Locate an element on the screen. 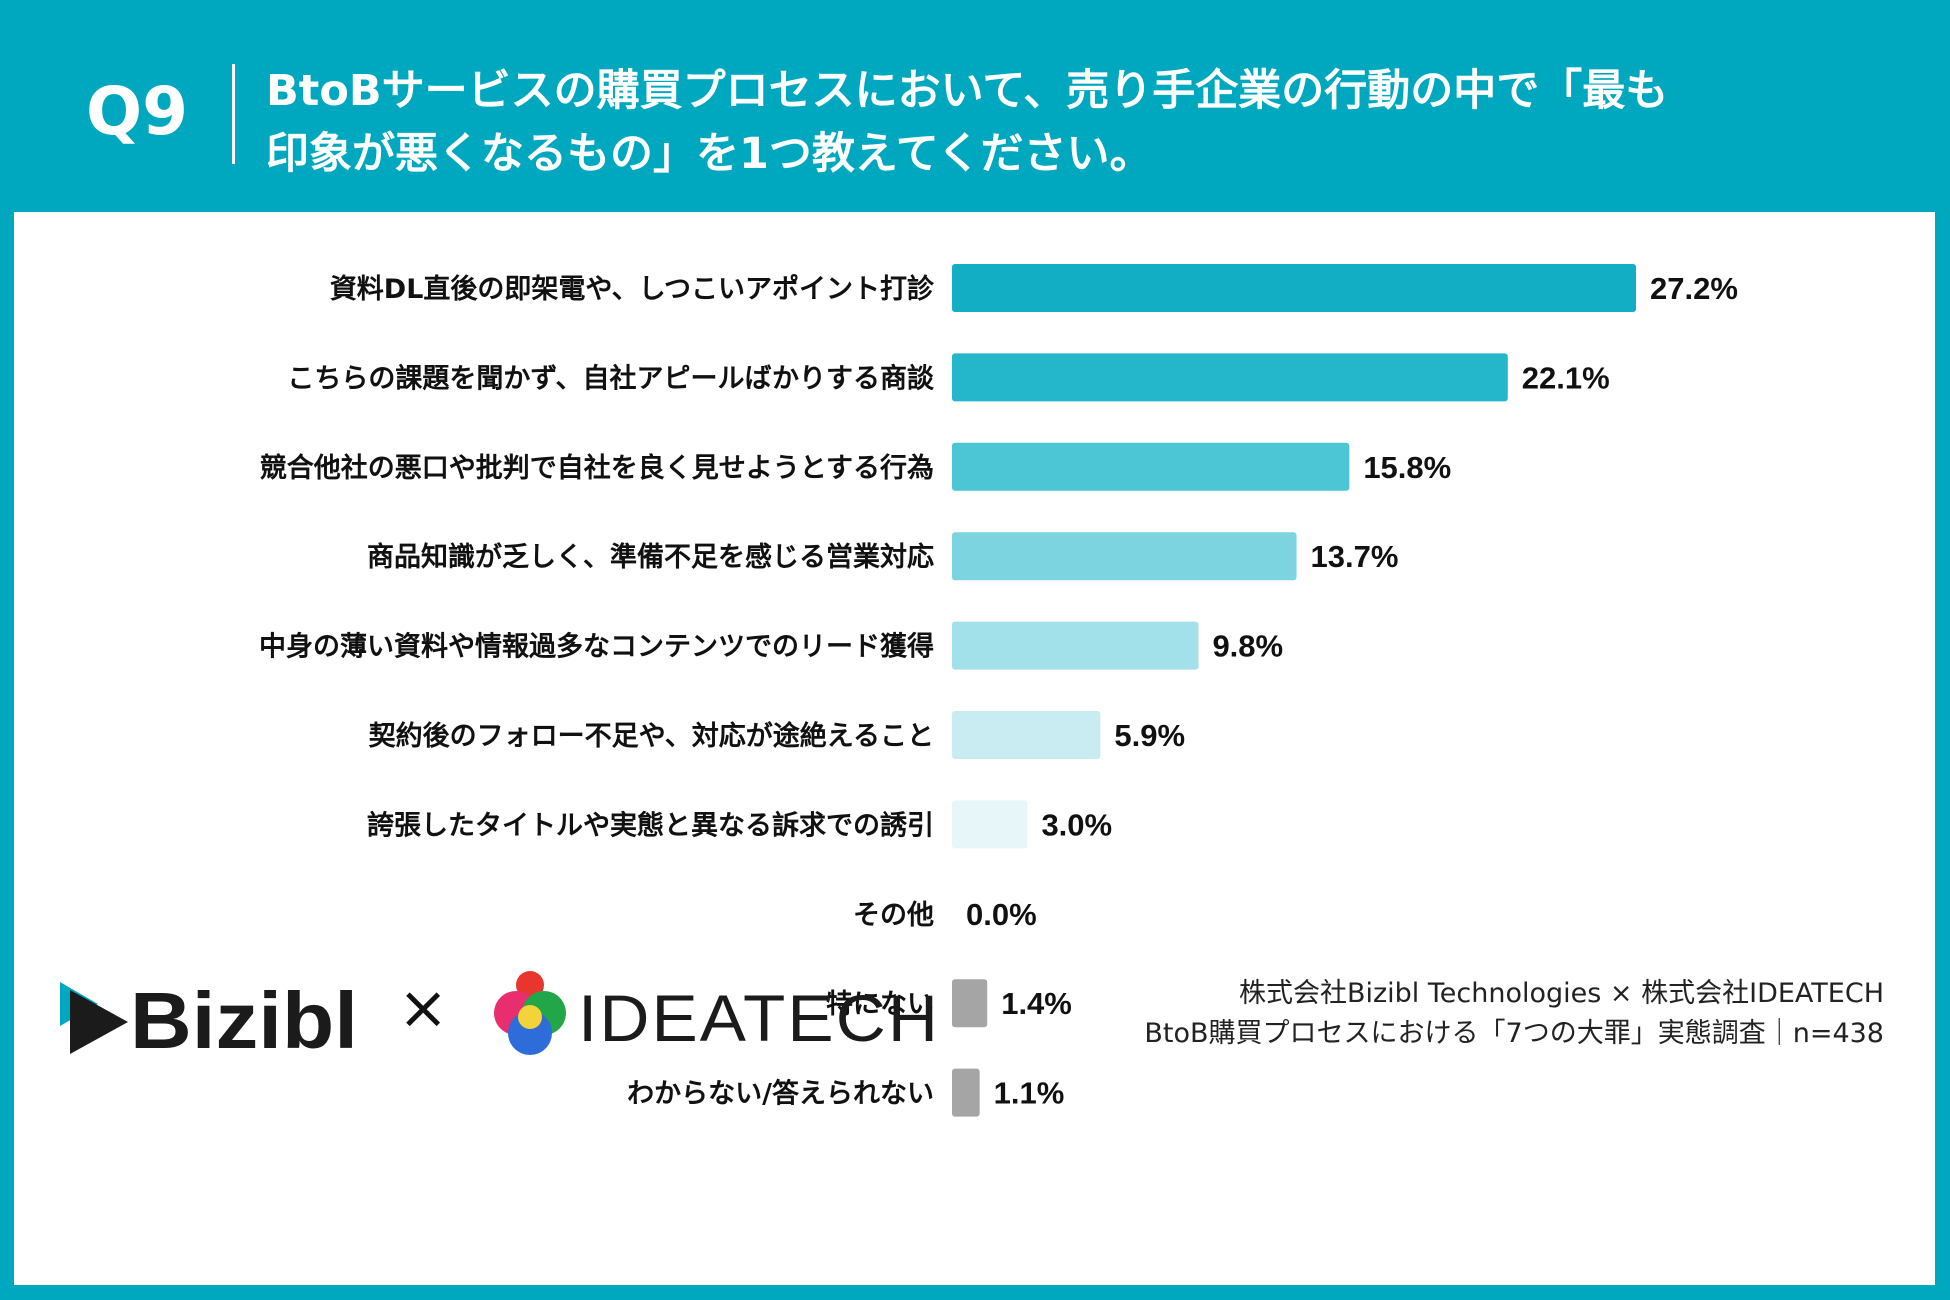 This screenshot has height=1300, width=1950. category-label: 契約後のフォロー不足や、対応が途絶えること is located at coordinates (651, 736).